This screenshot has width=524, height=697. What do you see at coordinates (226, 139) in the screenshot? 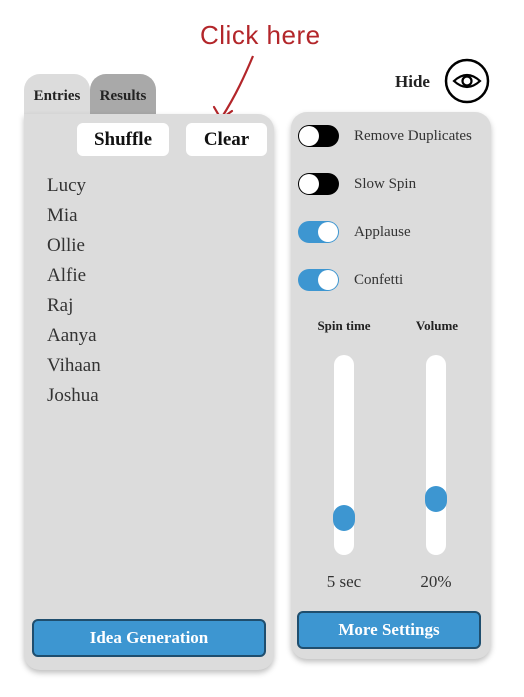
I see `clear-button: Clear` at bounding box center [226, 139].